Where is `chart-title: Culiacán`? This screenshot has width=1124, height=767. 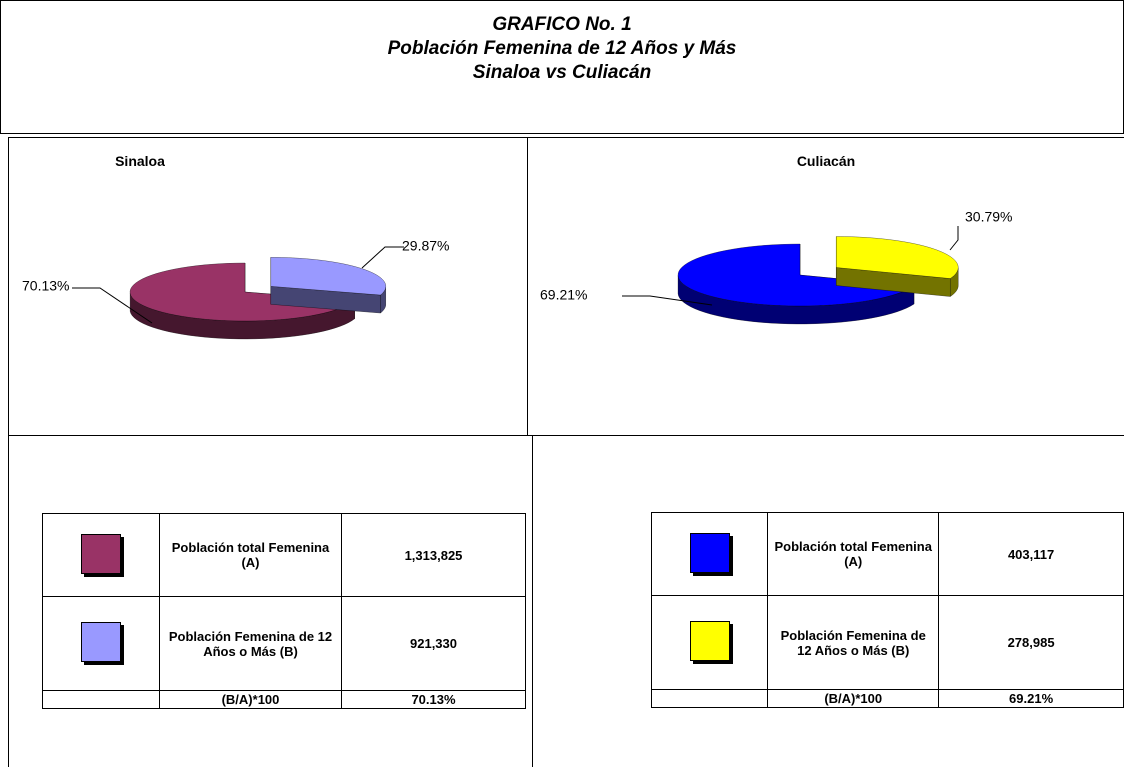 chart-title: Culiacán is located at coordinates (826, 161).